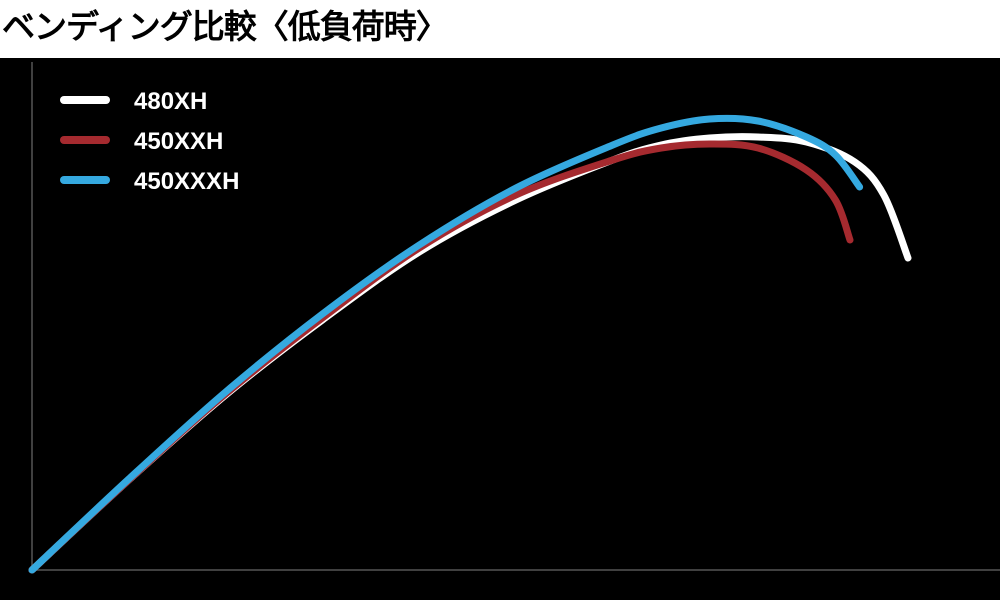  I want to click on legend-label-450xxh: 450XXH, so click(178, 141).